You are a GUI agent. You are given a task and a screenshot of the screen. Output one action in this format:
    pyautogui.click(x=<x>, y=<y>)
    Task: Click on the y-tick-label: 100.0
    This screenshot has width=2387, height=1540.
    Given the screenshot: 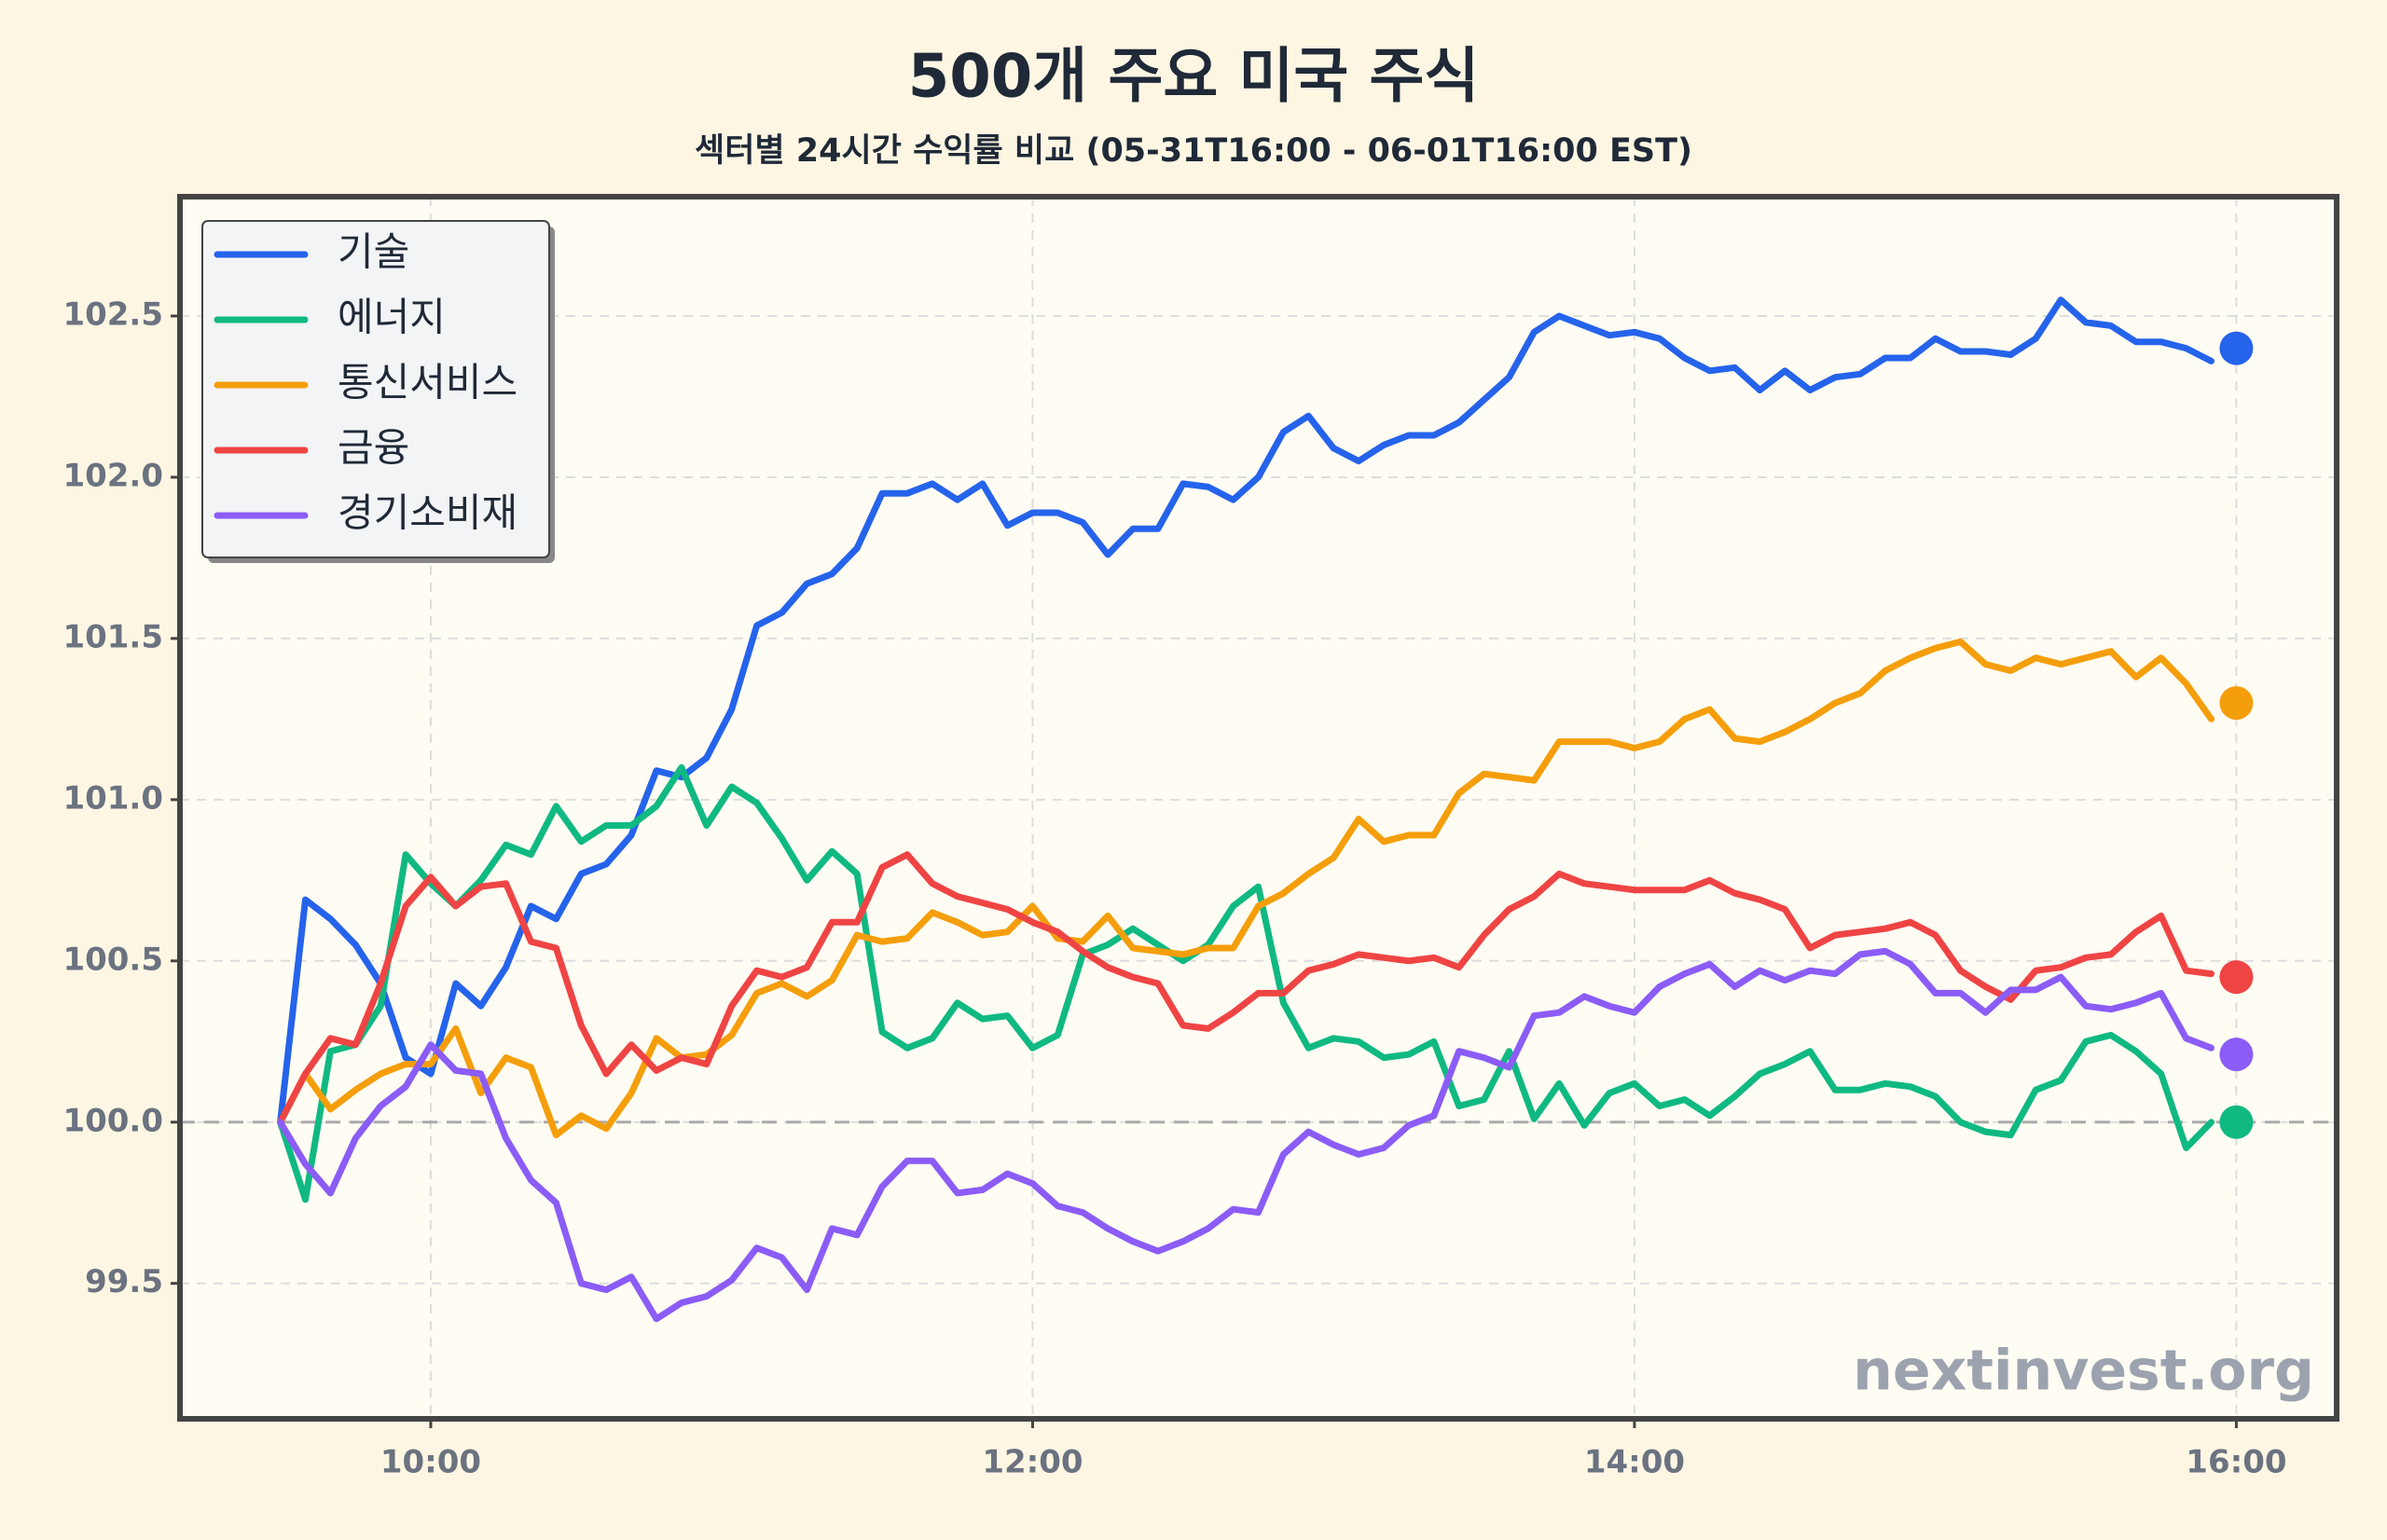 What is the action you would take?
    pyautogui.click(x=112, y=1120)
    